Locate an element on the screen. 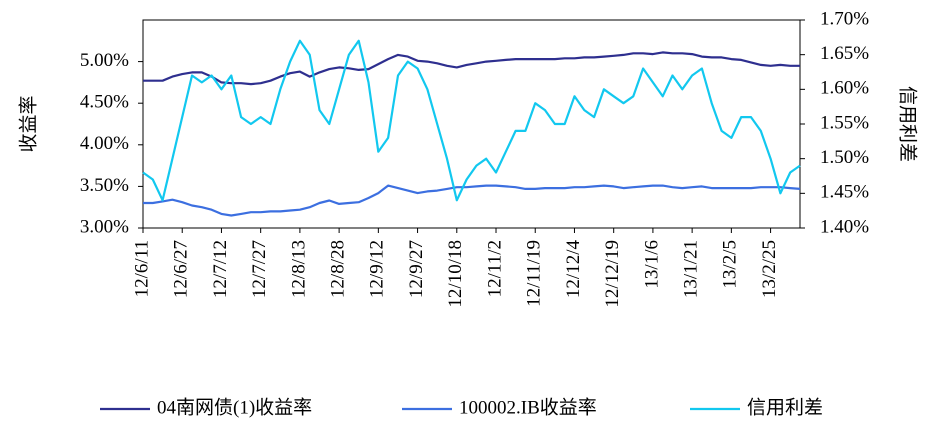  x-tick-label: 12/12/19 is located at coordinates (612, 274).